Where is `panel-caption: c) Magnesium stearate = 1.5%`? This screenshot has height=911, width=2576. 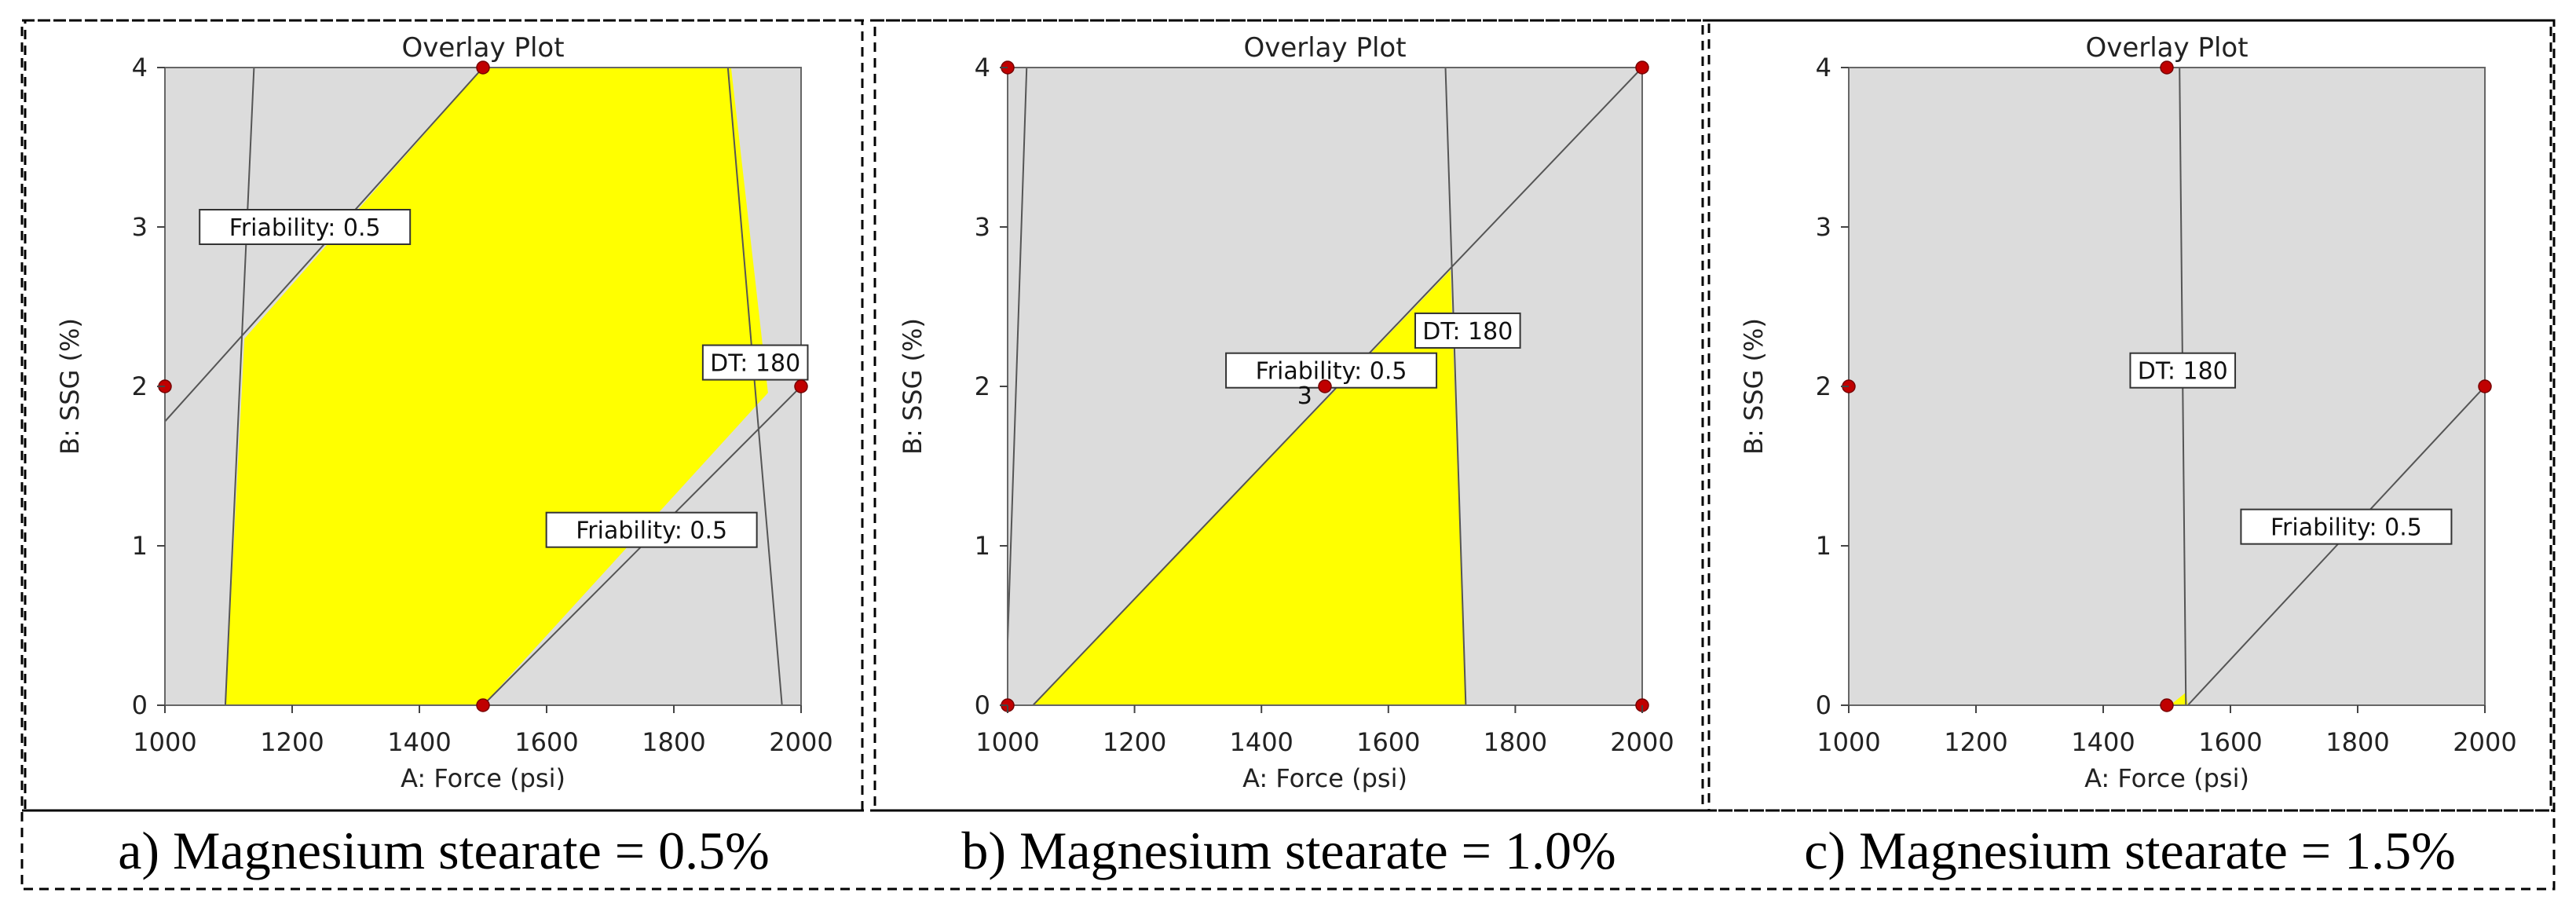 panel-caption: c) Magnesium stearate = 1.5% is located at coordinates (2130, 850).